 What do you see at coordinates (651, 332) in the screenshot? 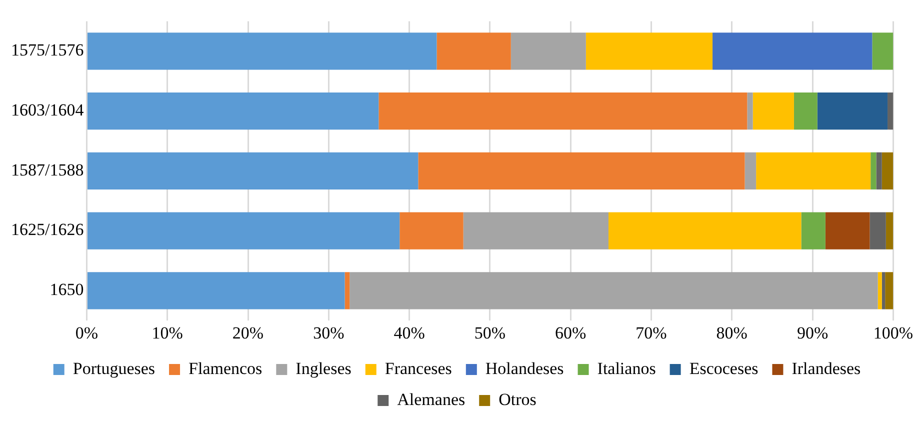
I see `x-tick-label: 70%` at bounding box center [651, 332].